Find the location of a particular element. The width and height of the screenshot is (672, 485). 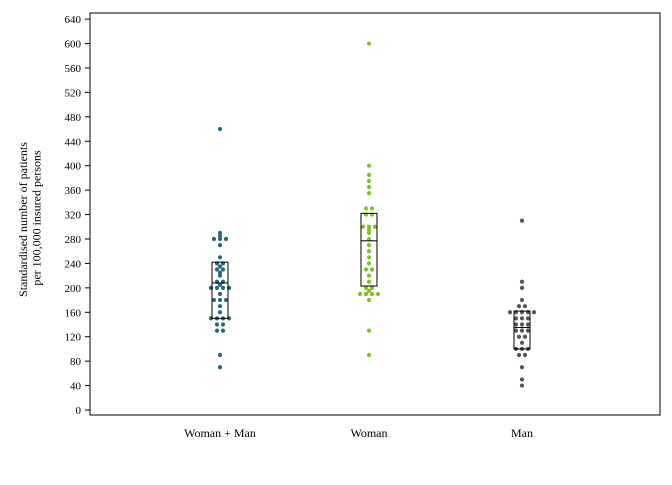

y-tick-label: 360 is located at coordinates (73, 191).